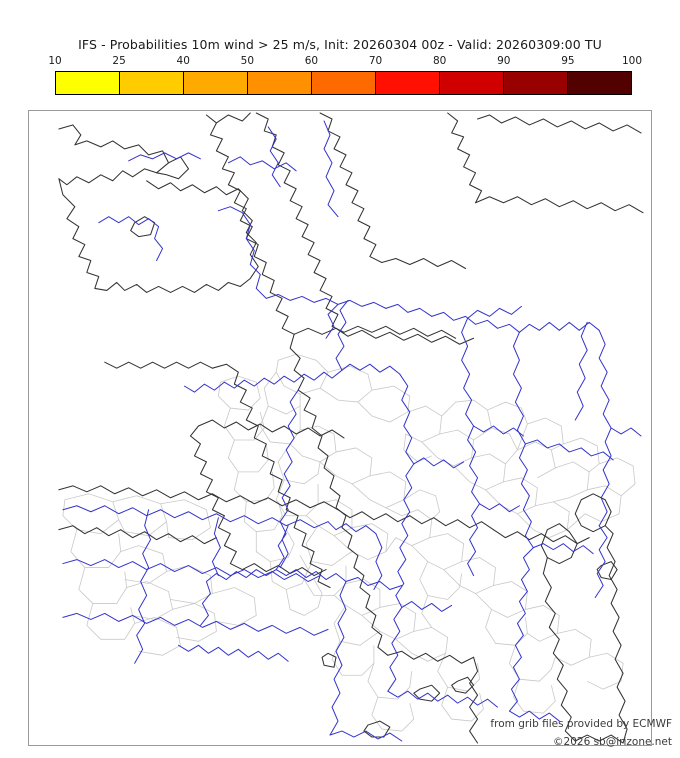 This screenshot has width=680, height=758. I want to click on colorbar-tick-label: 95, so click(568, 61).